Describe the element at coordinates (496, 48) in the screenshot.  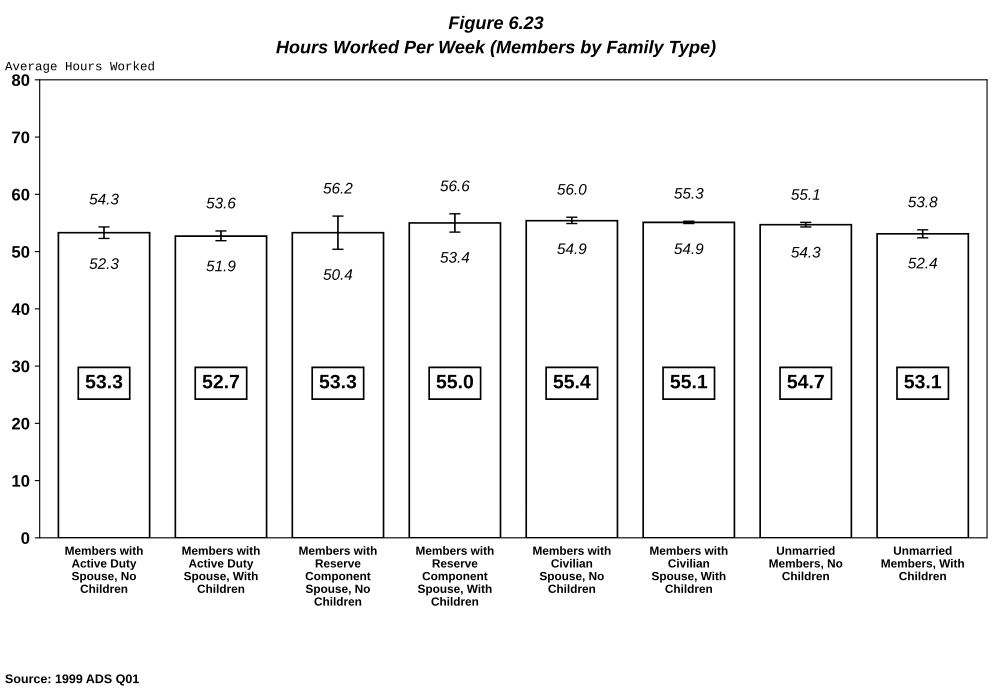
I see `chart-subtitle: Hours Worked Per Week (Members by Family Type)` at that location.